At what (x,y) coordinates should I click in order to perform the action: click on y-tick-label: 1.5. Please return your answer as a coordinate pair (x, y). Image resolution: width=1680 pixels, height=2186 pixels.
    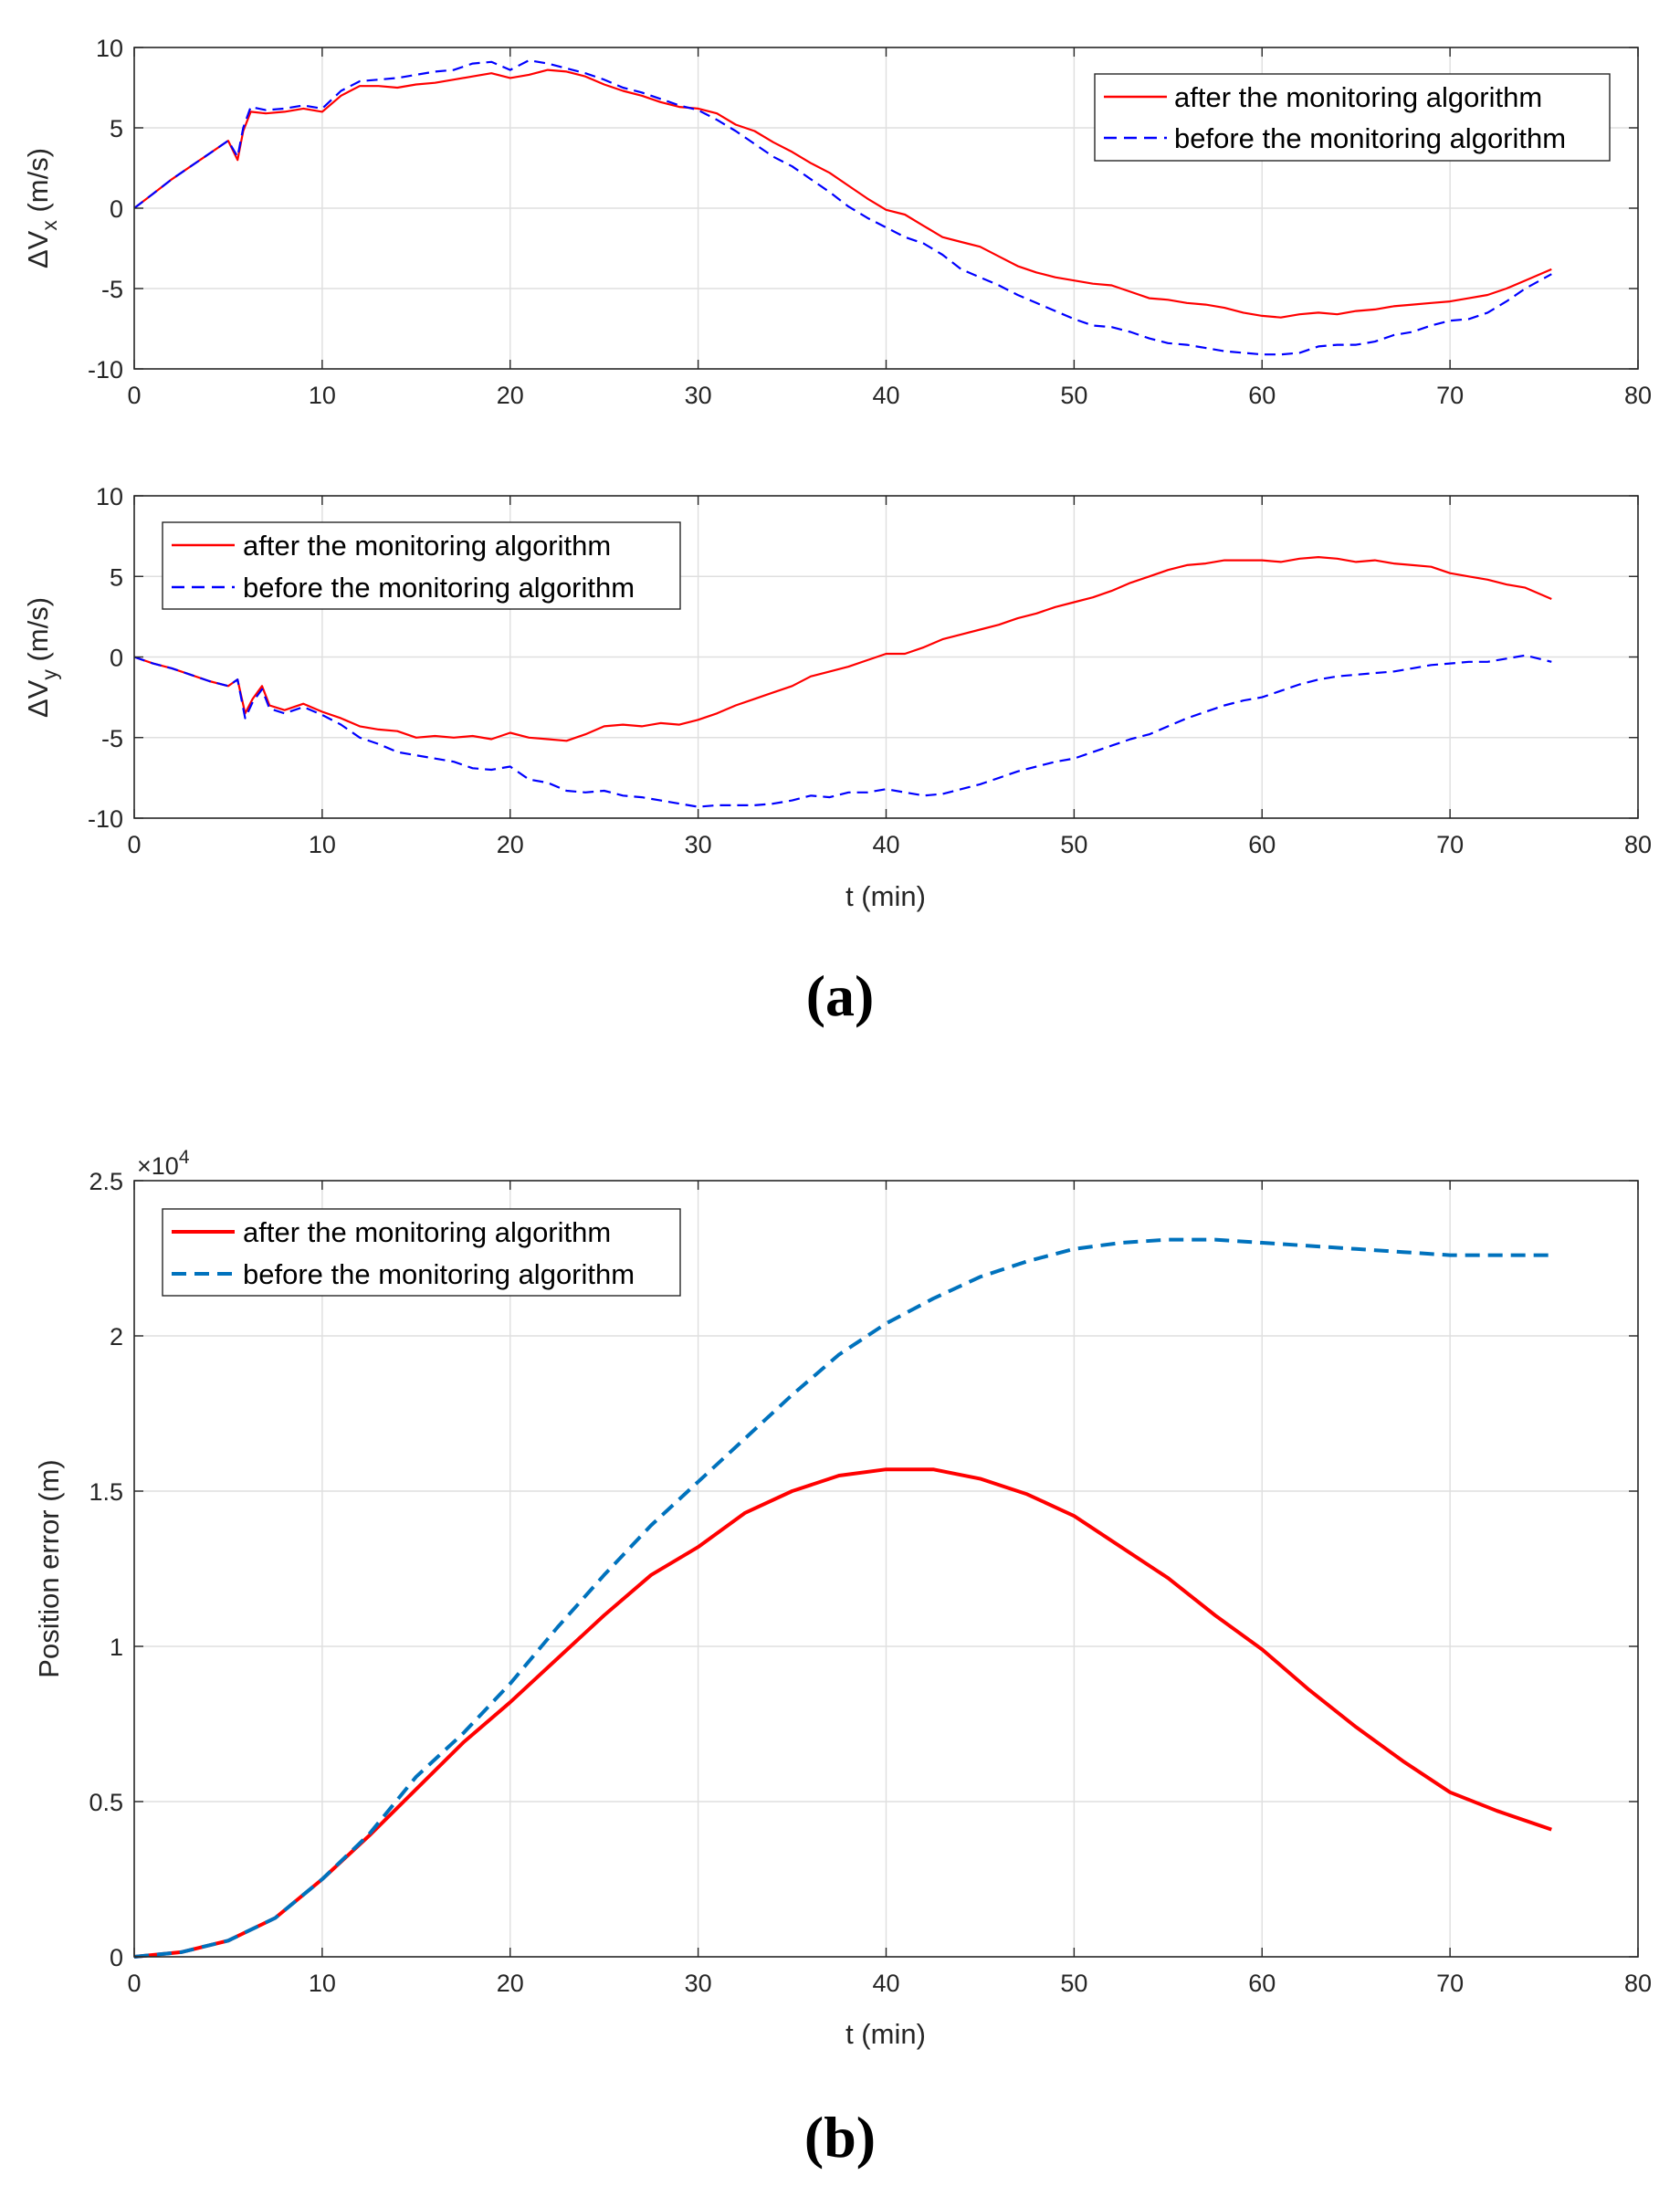
    Looking at the image, I should click on (106, 1492).